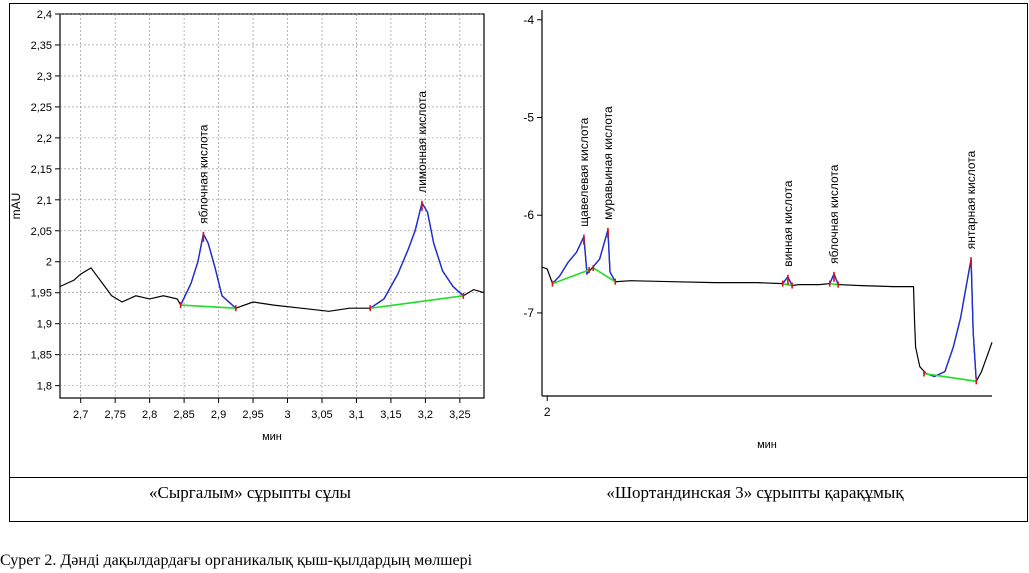 This screenshot has width=1029, height=573. I want to click on x-tick-label: 3,15, so click(390, 415).